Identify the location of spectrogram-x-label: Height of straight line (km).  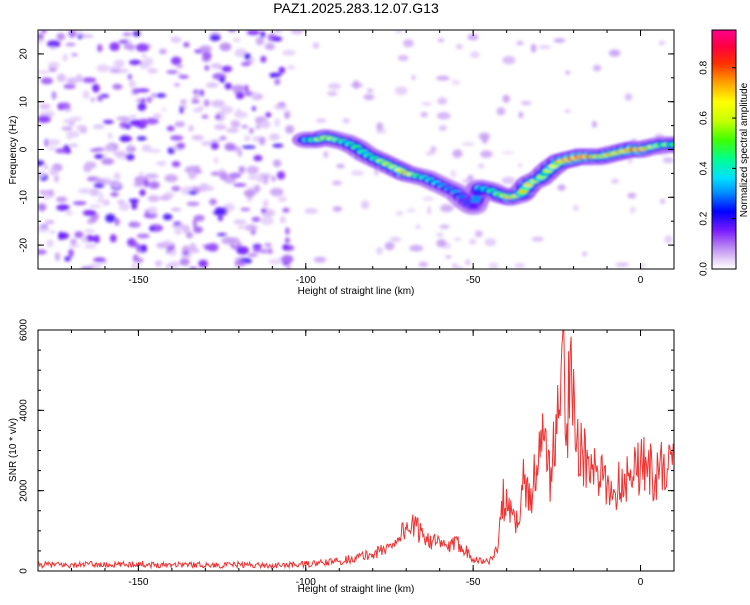
(356, 291).